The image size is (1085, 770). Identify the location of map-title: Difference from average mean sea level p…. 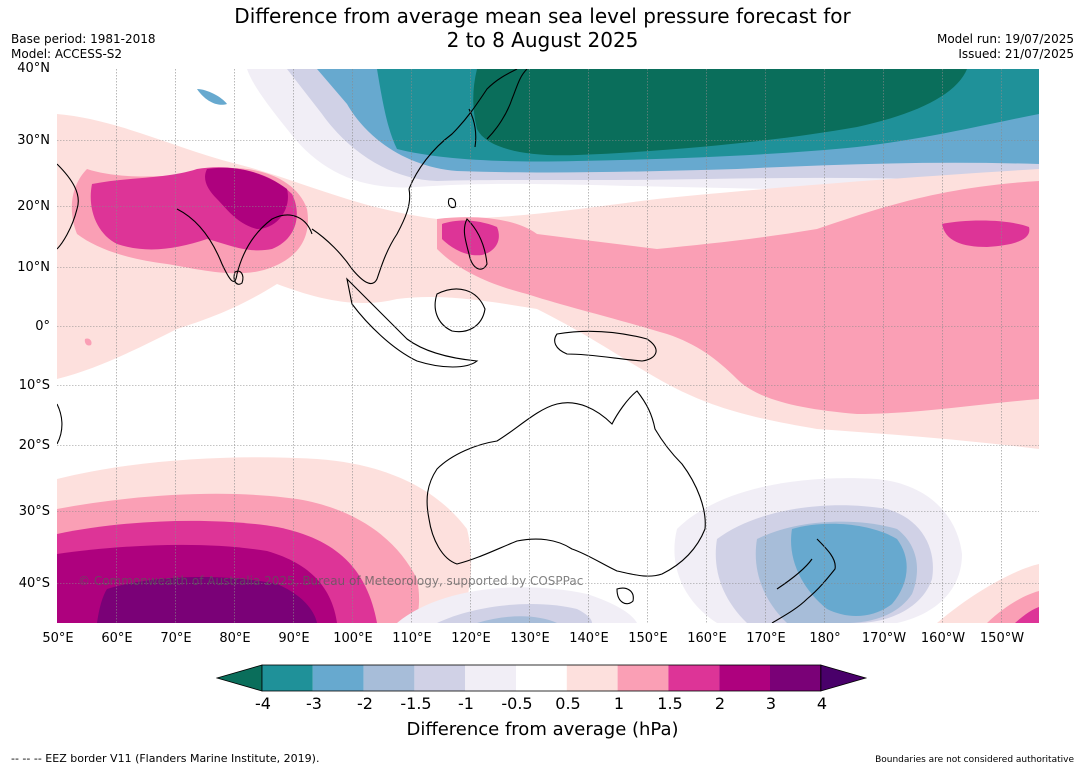
(542, 28).